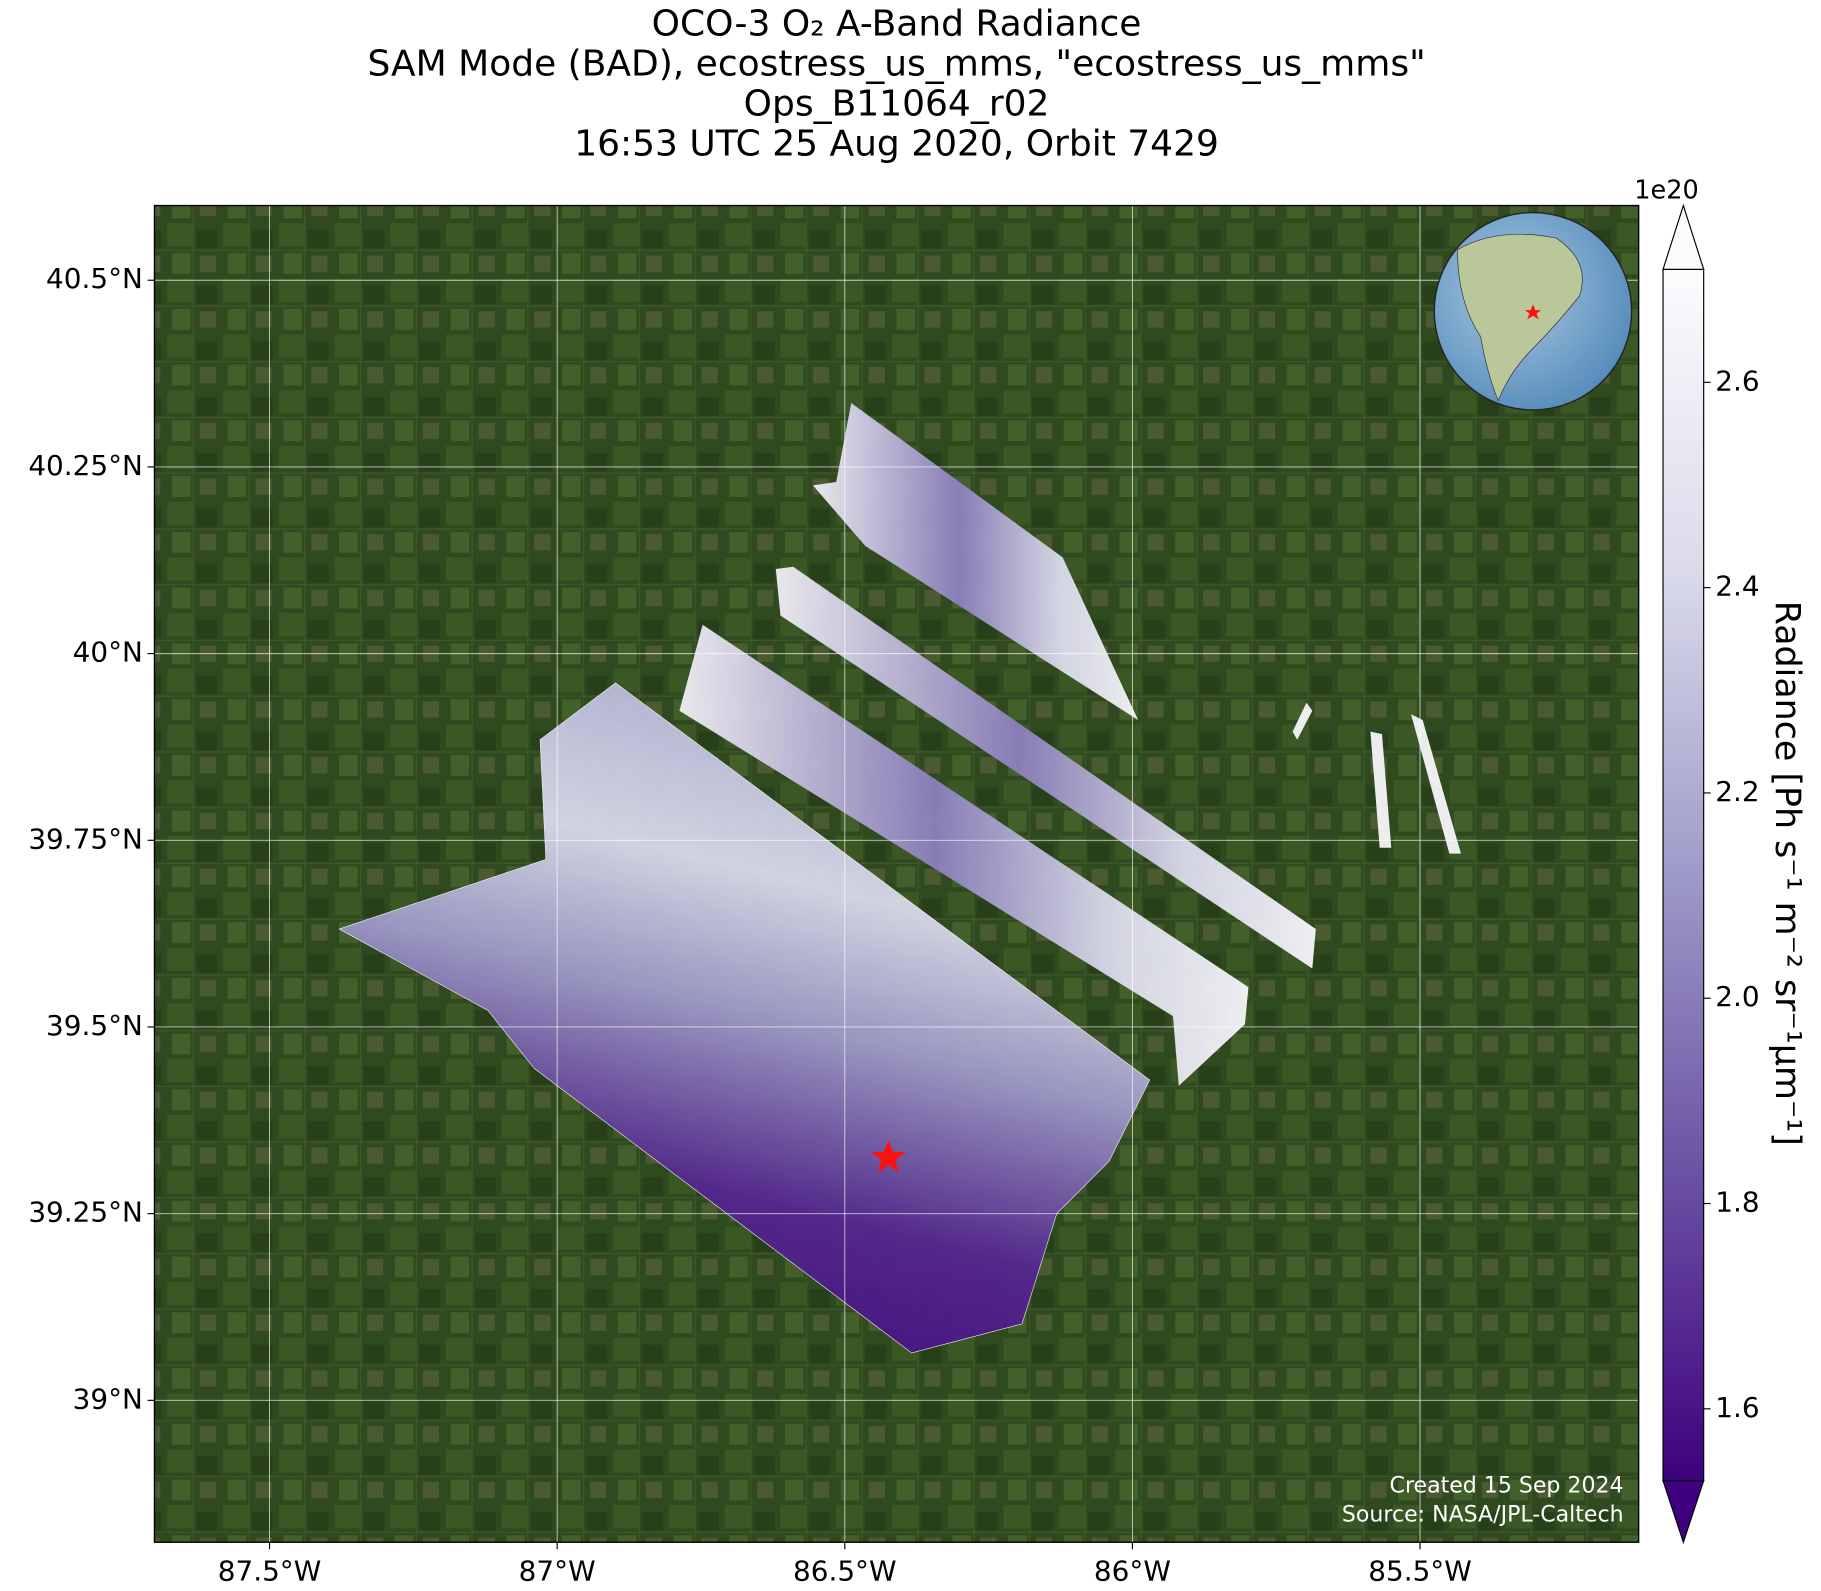  What do you see at coordinates (94, 1025) in the screenshot?
I see `y-tick-label: 39.5°N` at bounding box center [94, 1025].